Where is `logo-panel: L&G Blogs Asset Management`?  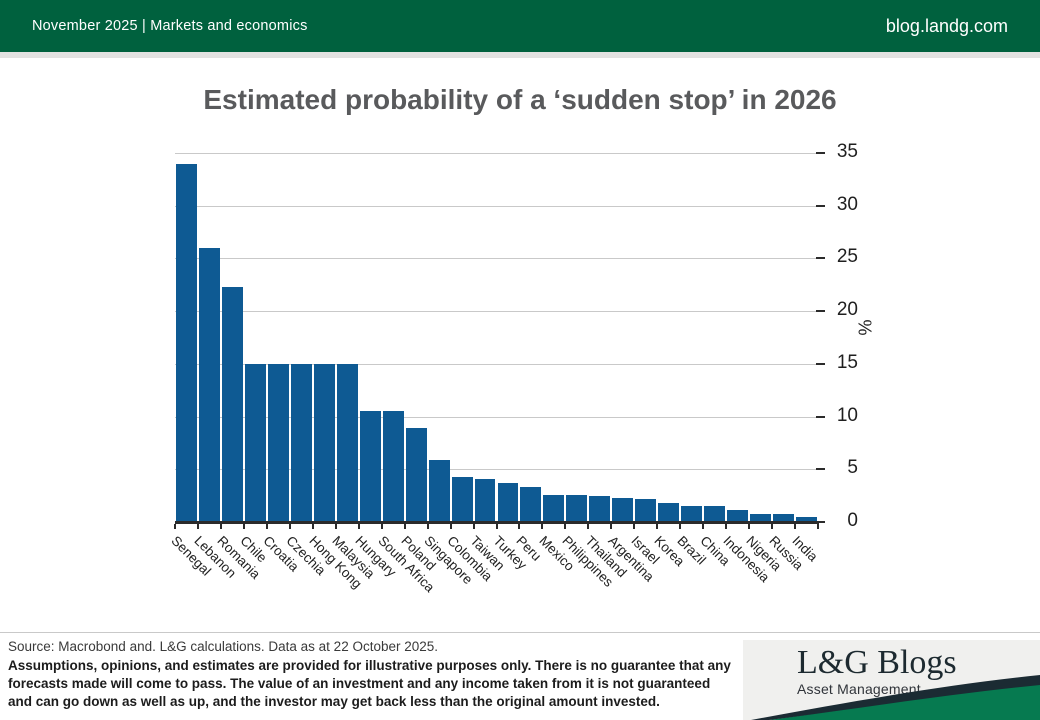
logo-panel: L&G Blogs Asset Management is located at coordinates (891, 680).